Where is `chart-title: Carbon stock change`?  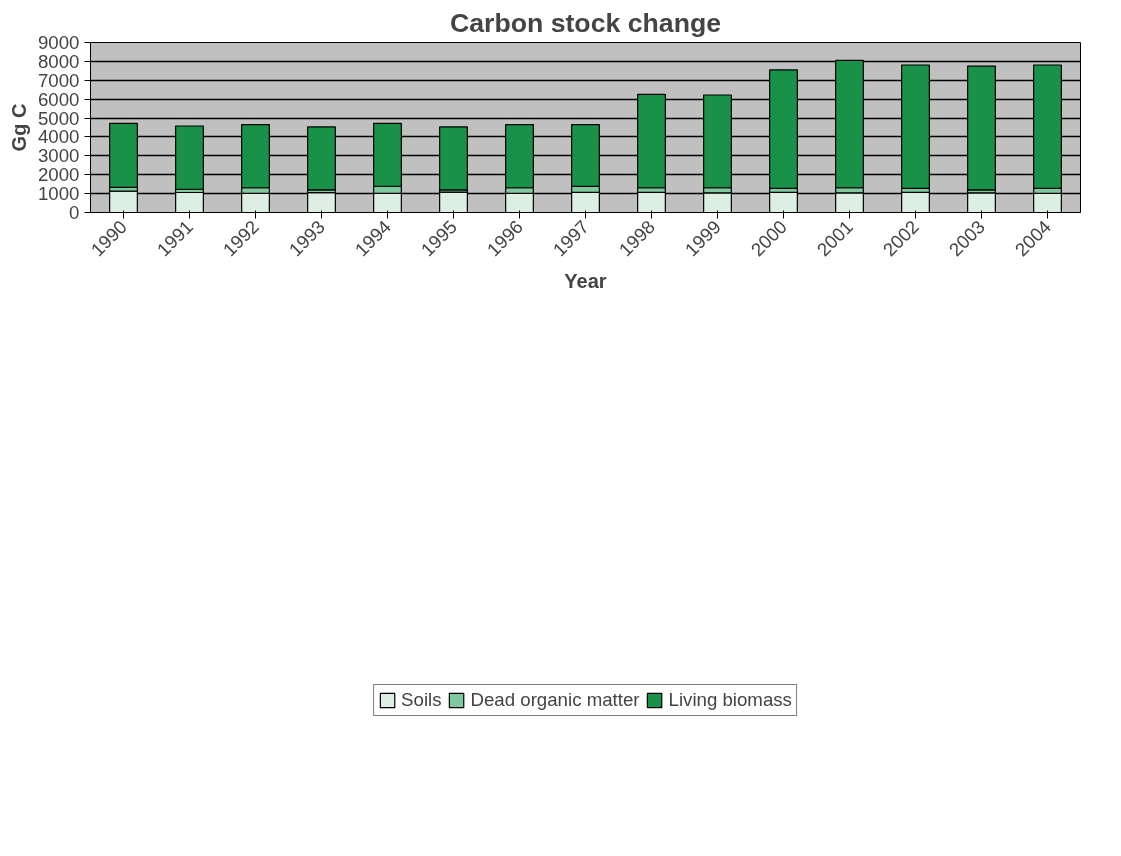
chart-title: Carbon stock change is located at coordinates (585, 22).